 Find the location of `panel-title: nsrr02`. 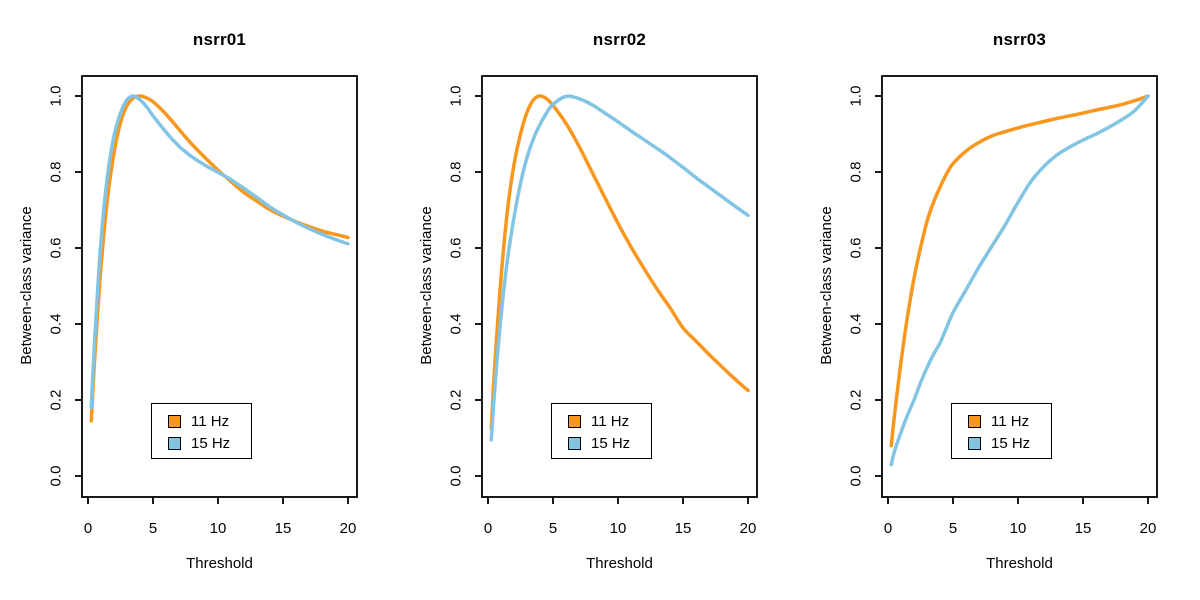

panel-title: nsrr02 is located at coordinates (619, 39).